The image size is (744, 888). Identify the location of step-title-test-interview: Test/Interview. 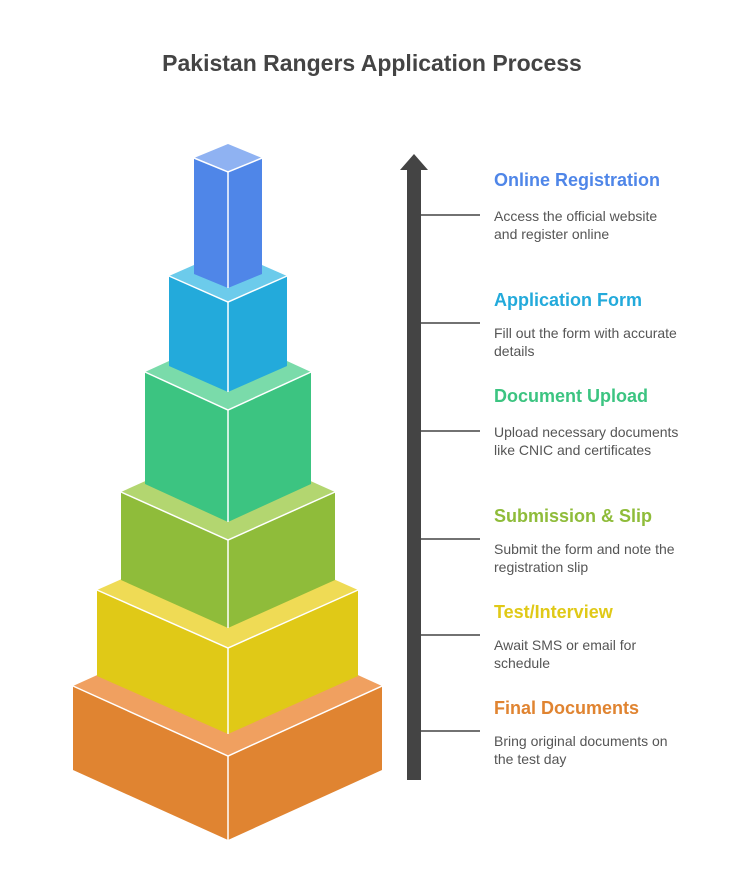
(553, 612).